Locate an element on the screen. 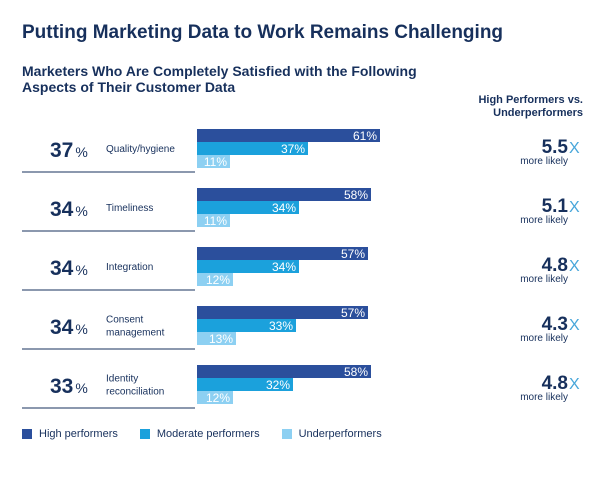 The height and width of the screenshot is (481, 611). legend-item-moderate-performers: Moderate performers is located at coordinates (199, 434).